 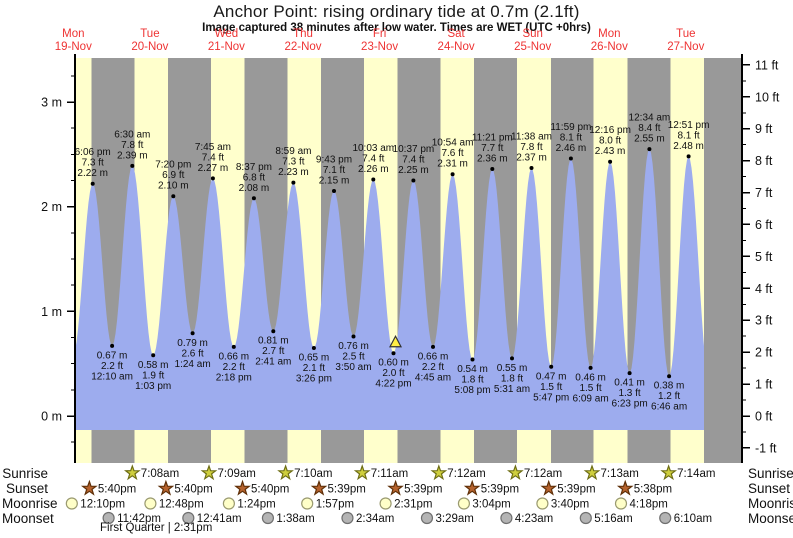 What do you see at coordinates (492, 149) in the screenshot?
I see `svg-text:11:21 pm7.7 ft2.36 m: 11:21 pm 7.7 ft 2.36 m` at bounding box center [492, 149].